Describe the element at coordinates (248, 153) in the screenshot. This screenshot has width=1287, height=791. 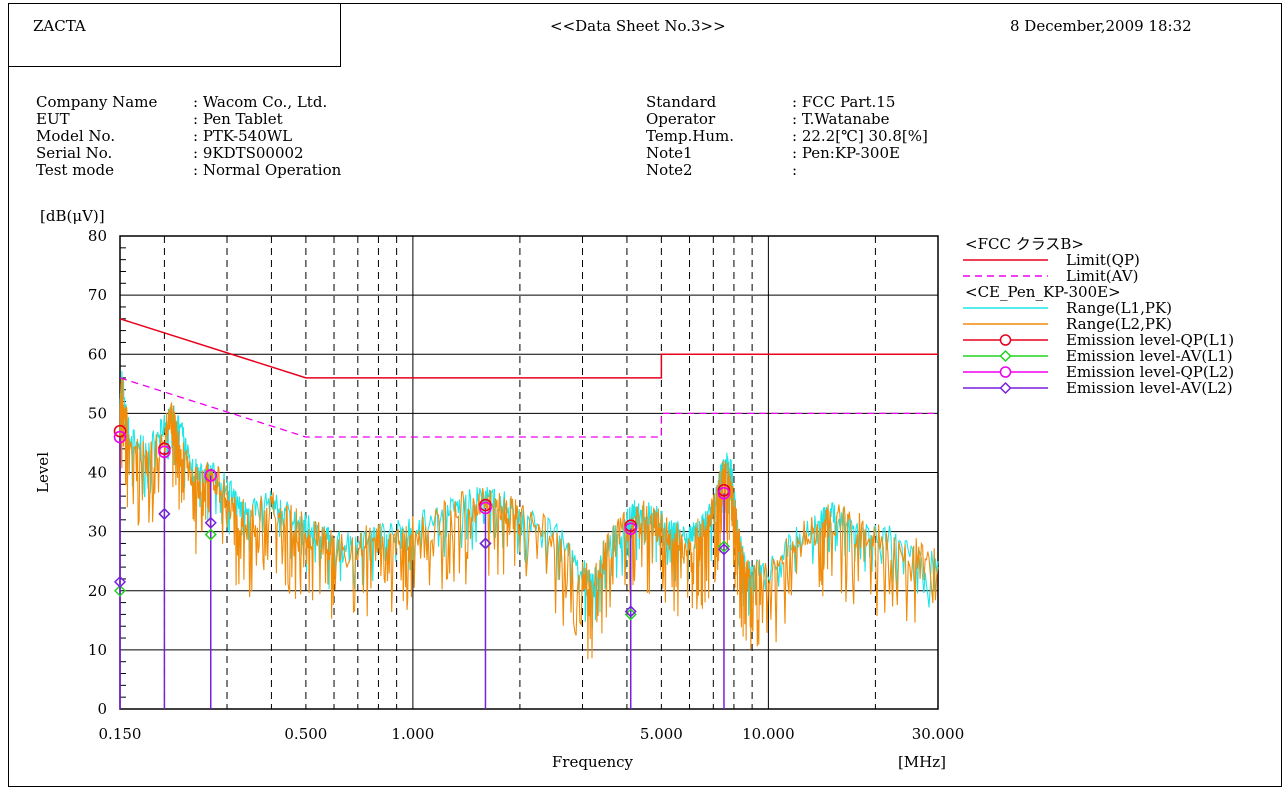
I see `info-value: : 9KDTS00002` at that location.